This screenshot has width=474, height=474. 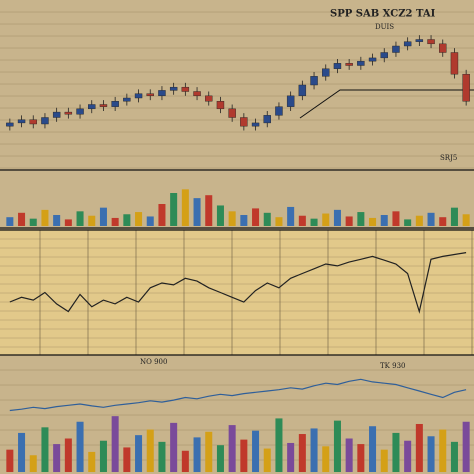 What do you see at coordinates (448, 158) in the screenshot?
I see `annotation: SRJ5` at bounding box center [448, 158].